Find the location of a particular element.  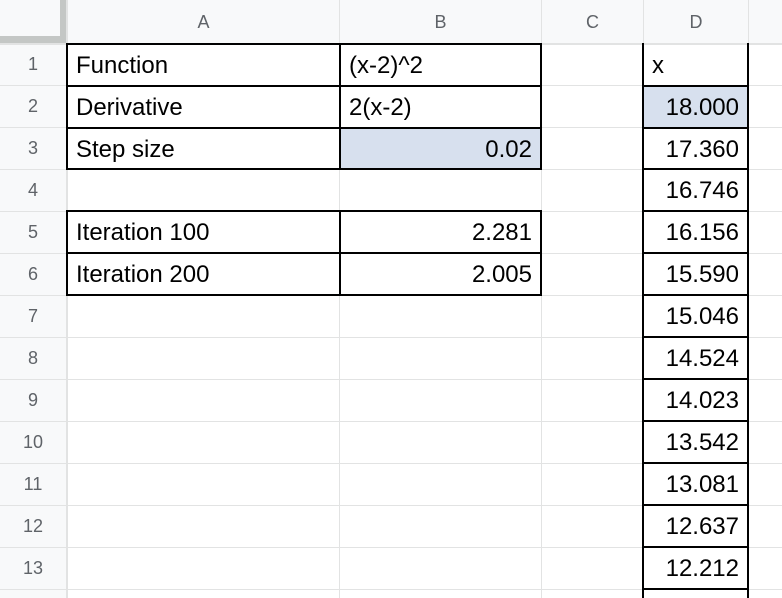

cell-a1: Function is located at coordinates (122, 65).